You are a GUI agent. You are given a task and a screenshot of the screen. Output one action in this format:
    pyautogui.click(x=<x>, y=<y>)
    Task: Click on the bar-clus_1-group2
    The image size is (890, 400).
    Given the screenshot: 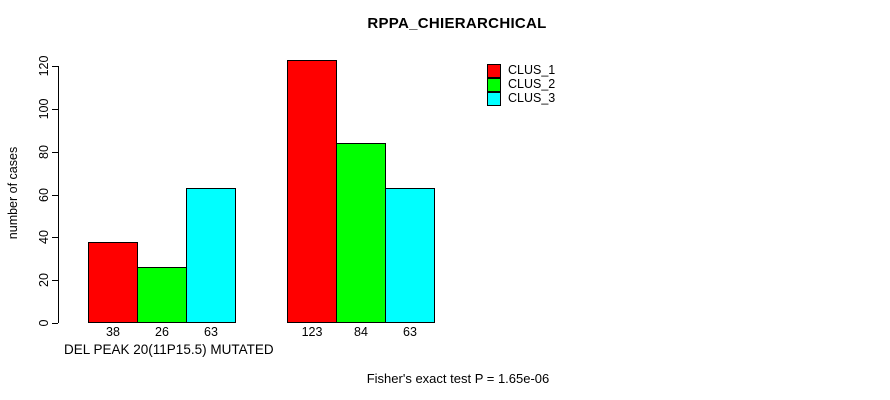 What is the action you would take?
    pyautogui.click(x=312, y=191)
    